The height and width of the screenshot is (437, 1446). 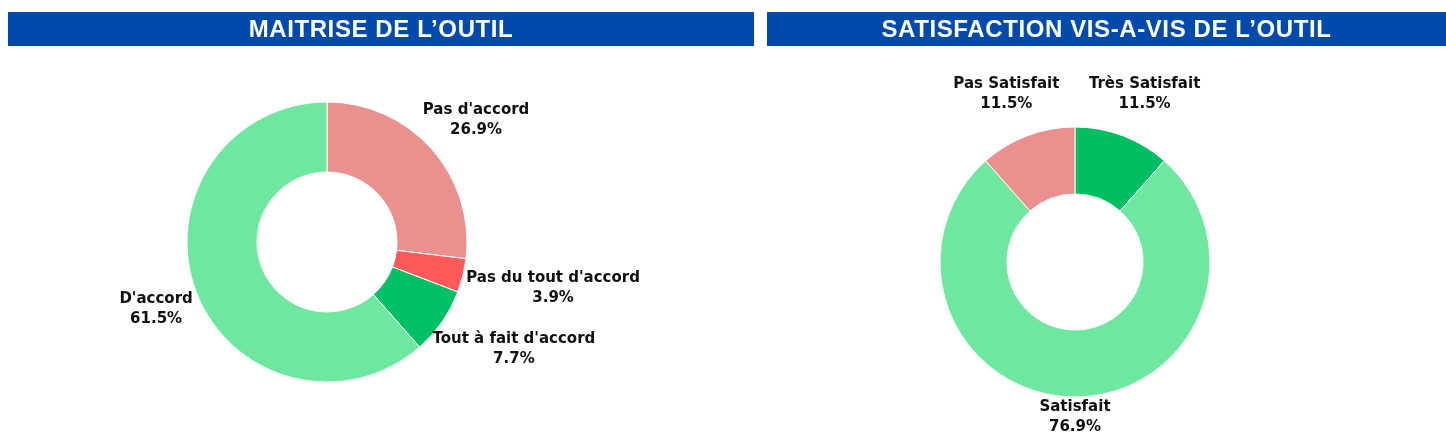 What do you see at coordinates (381, 28) in the screenshot?
I see `chart-title: MAITRISE DE L’OUTIL` at bounding box center [381, 28].